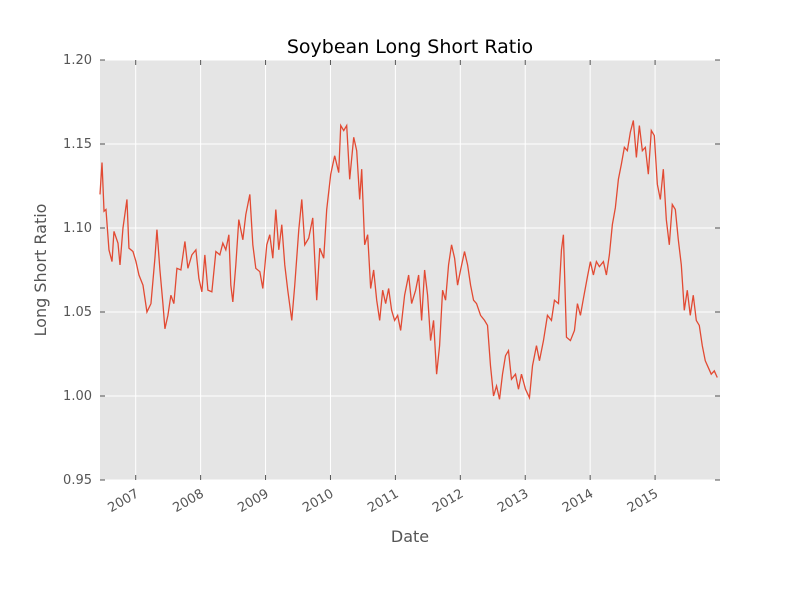  What do you see at coordinates (188, 501) in the screenshot?
I see `x-tick-label: 2008` at bounding box center [188, 501].